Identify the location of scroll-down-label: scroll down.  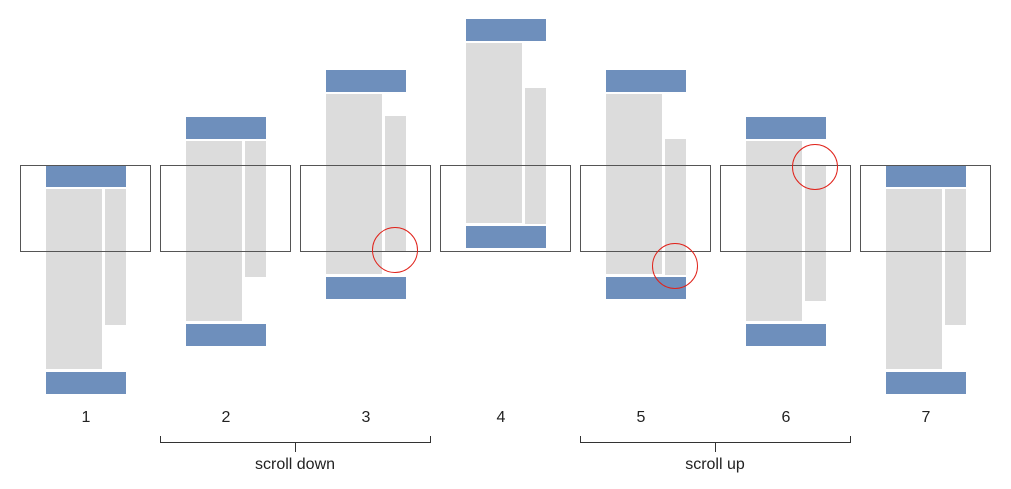
(295, 464).